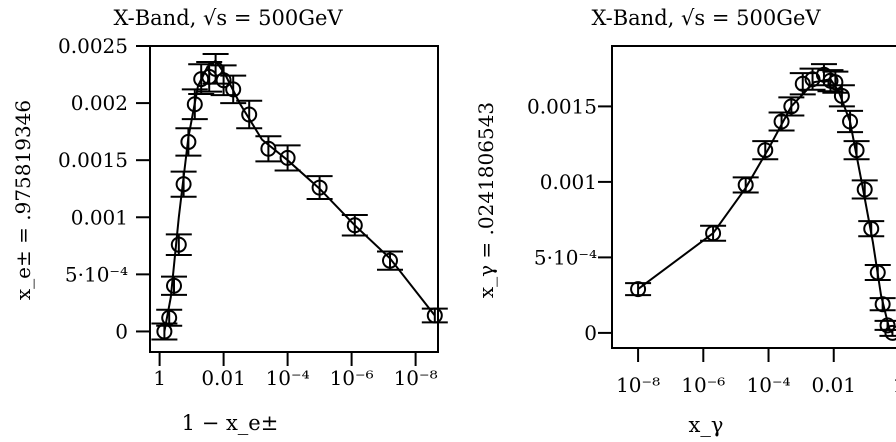 Image resolution: width=896 pixels, height=442 pixels. I want to click on right-y-tick-label: 0, so click(590, 333).